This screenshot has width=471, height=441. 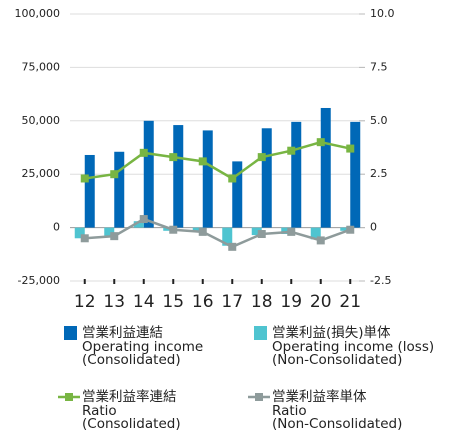 What do you see at coordinates (291, 302) in the screenshot?
I see `x-tick-label: 19` at bounding box center [291, 302].